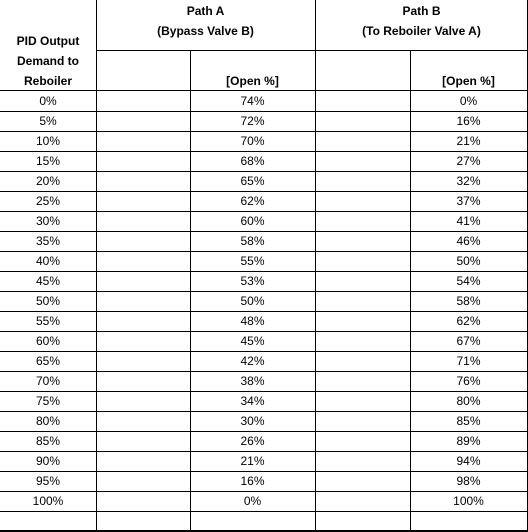 Image resolution: width=528 pixels, height=532 pixels. What do you see at coordinates (468, 161) in the screenshot?
I see `path-b-cell: 27%` at bounding box center [468, 161].